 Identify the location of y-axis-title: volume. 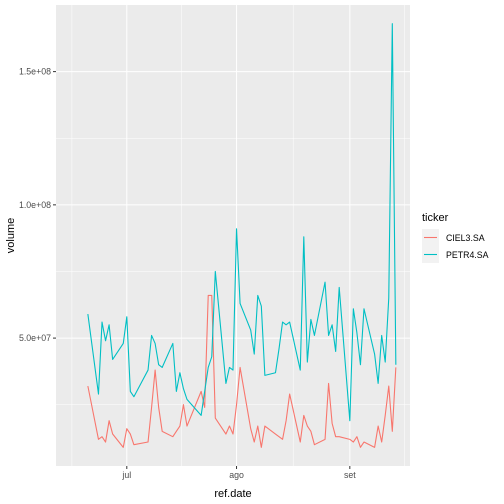
(11, 235).